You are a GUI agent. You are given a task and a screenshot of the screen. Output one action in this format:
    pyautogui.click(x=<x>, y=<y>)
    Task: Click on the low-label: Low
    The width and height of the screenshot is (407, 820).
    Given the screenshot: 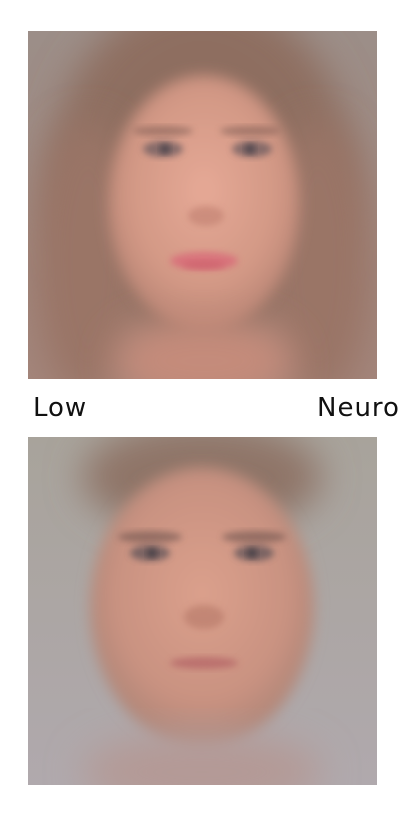 What is the action you would take?
    pyautogui.click(x=60, y=408)
    